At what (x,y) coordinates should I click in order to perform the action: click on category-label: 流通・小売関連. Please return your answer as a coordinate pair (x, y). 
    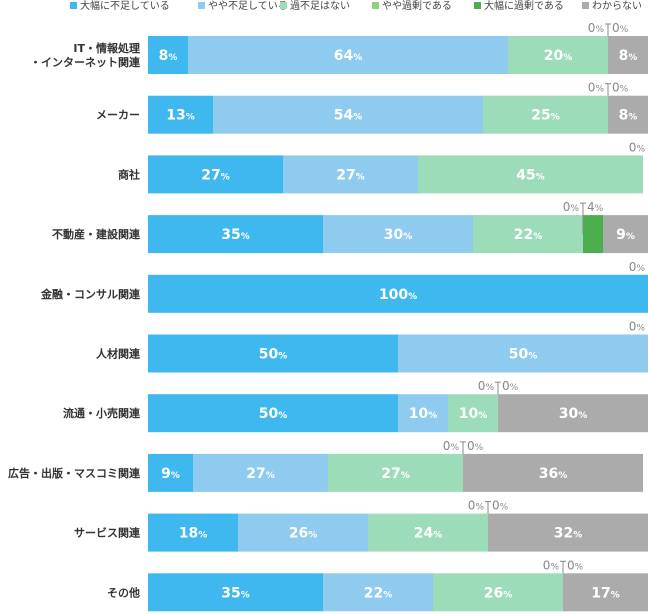
    Looking at the image, I should click on (102, 413).